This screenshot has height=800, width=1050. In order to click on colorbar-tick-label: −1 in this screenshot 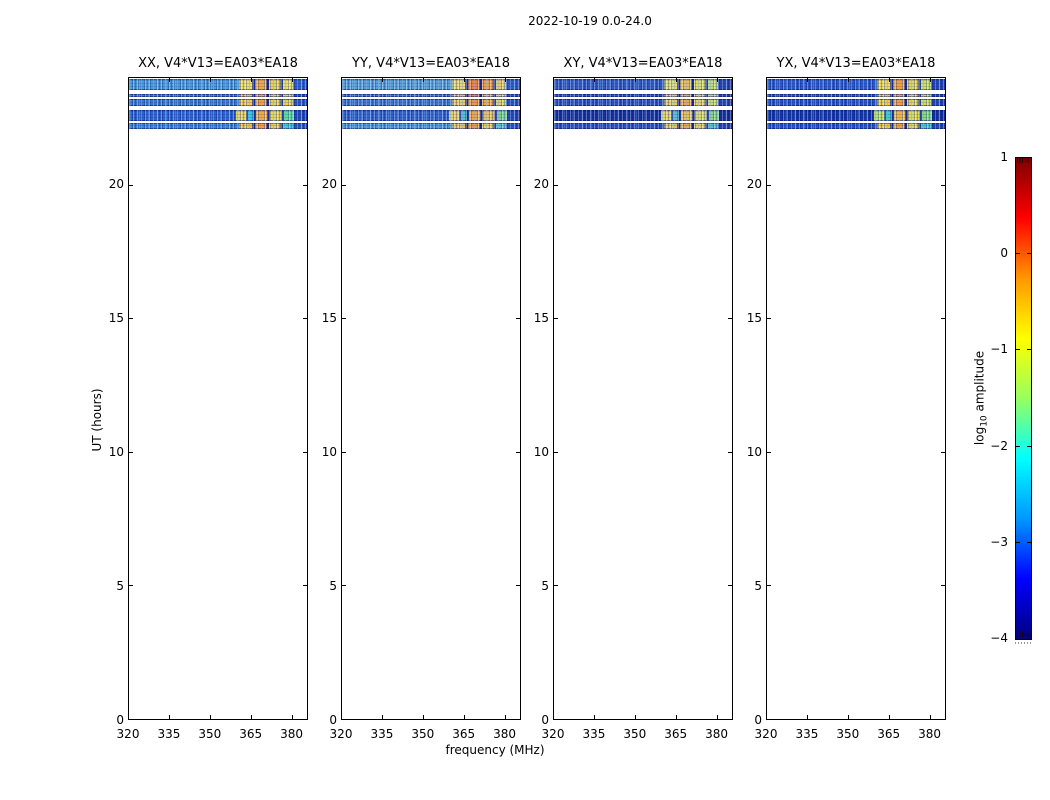, I will do `click(999, 349)`.